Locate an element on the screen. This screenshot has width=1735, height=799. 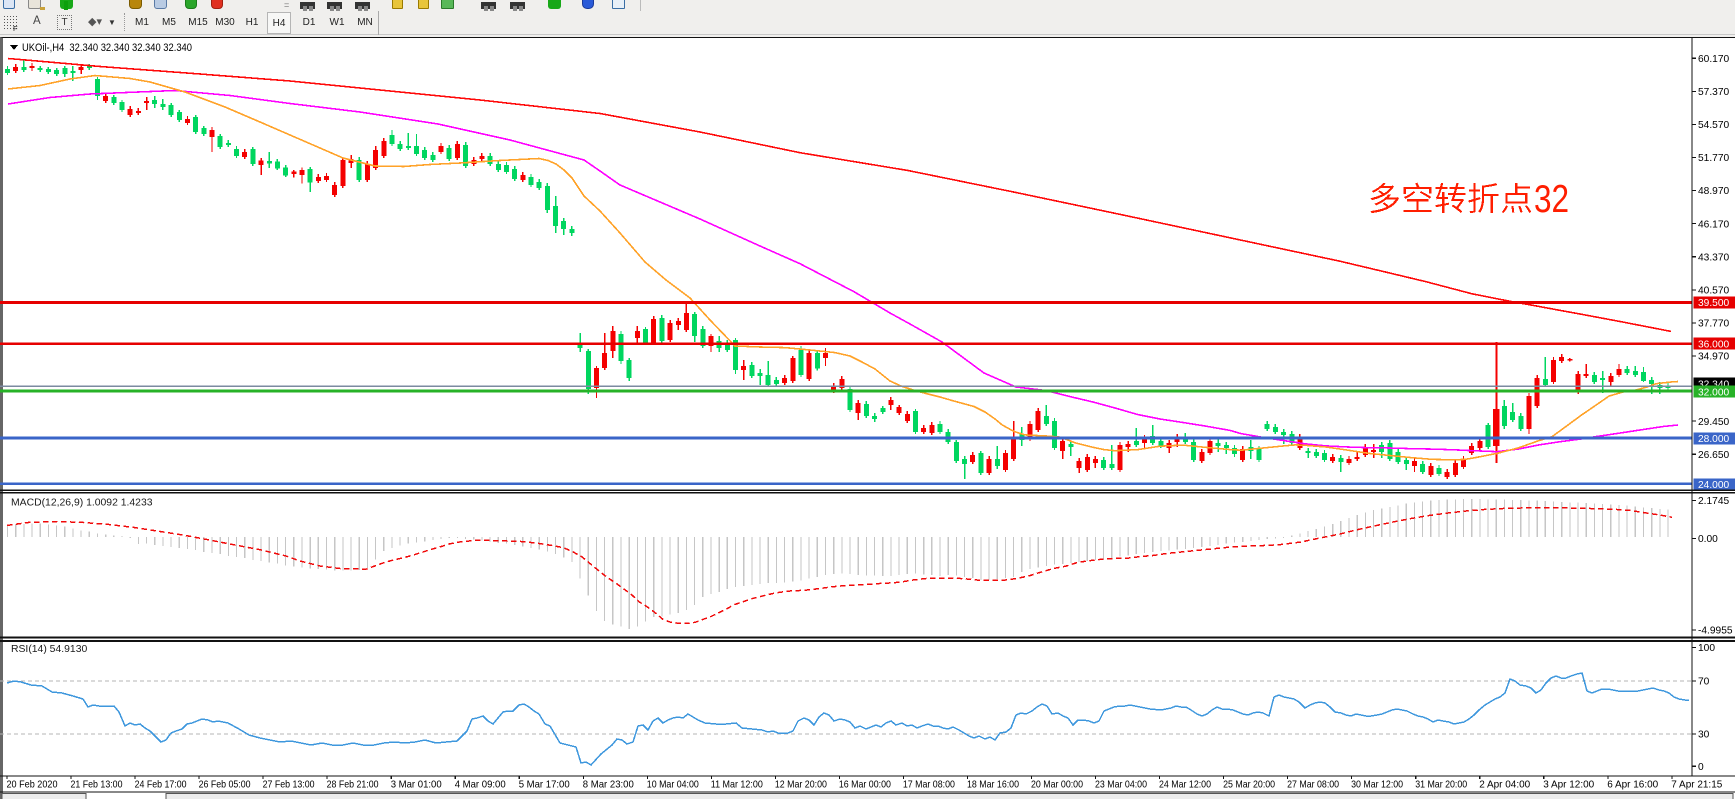
svg-text: 4 Mar 09:00 is located at coordinates (480, 785).